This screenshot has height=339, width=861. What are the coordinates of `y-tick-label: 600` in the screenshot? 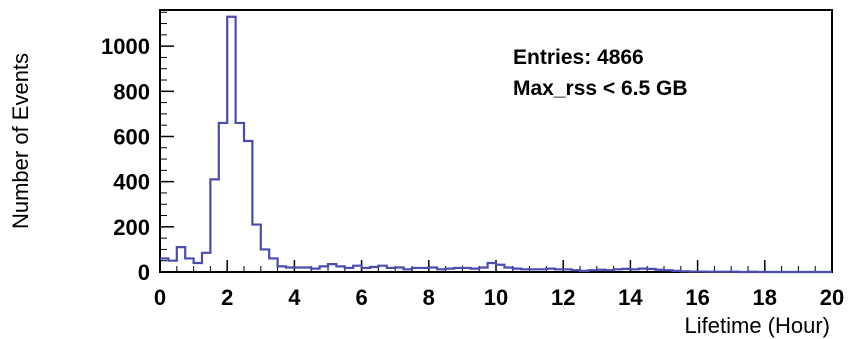 It's located at (131, 136).